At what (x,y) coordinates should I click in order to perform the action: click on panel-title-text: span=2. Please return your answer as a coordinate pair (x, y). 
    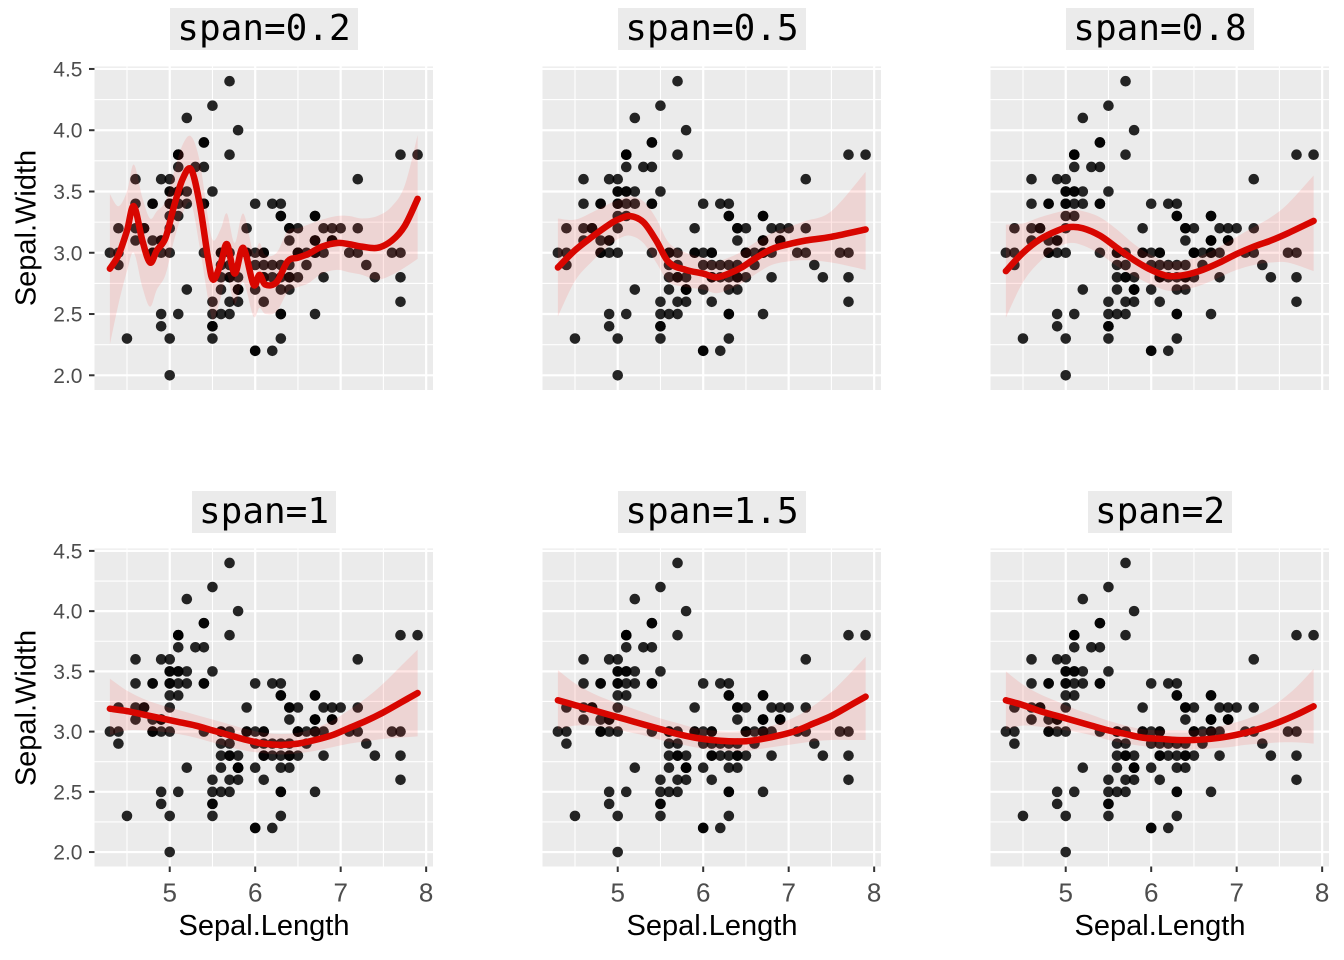
    Looking at the image, I should click on (1160, 512).